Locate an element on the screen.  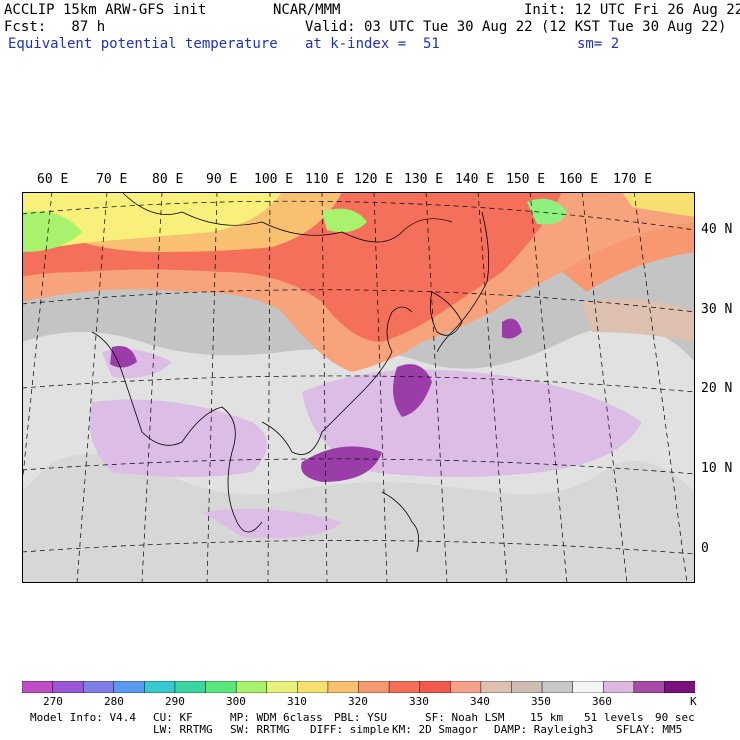
lat-label: 0 is located at coordinates (705, 548).